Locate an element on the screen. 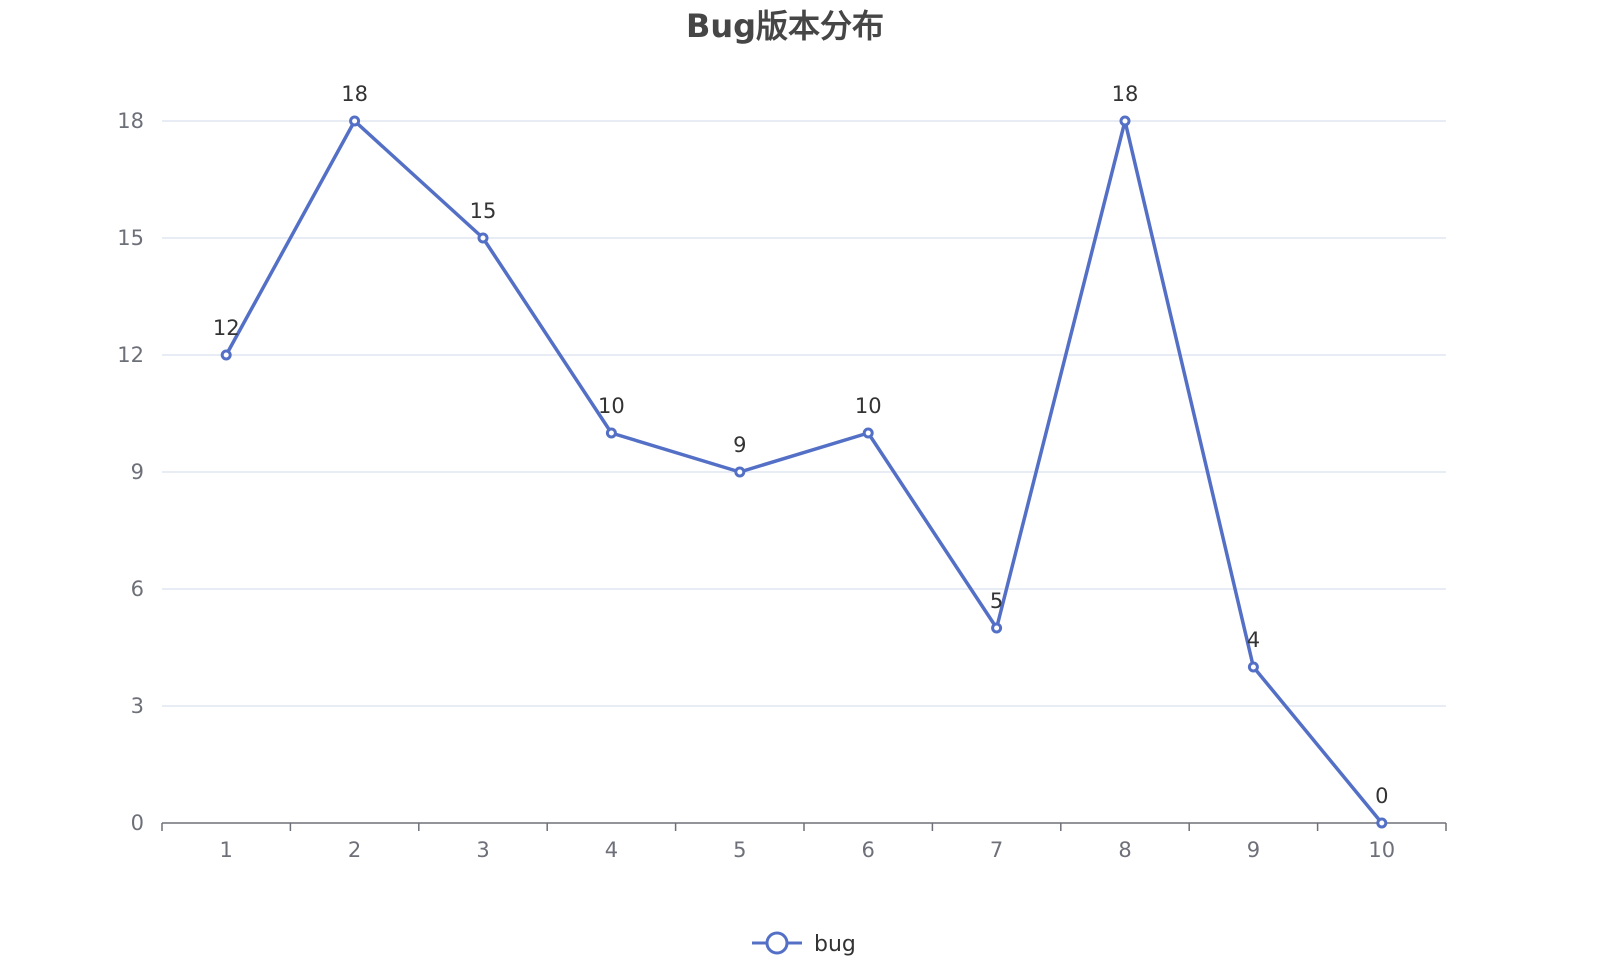 Image resolution: width=1600 pixels, height=964 pixels. x-tick-label-1: 1 is located at coordinates (226, 850).